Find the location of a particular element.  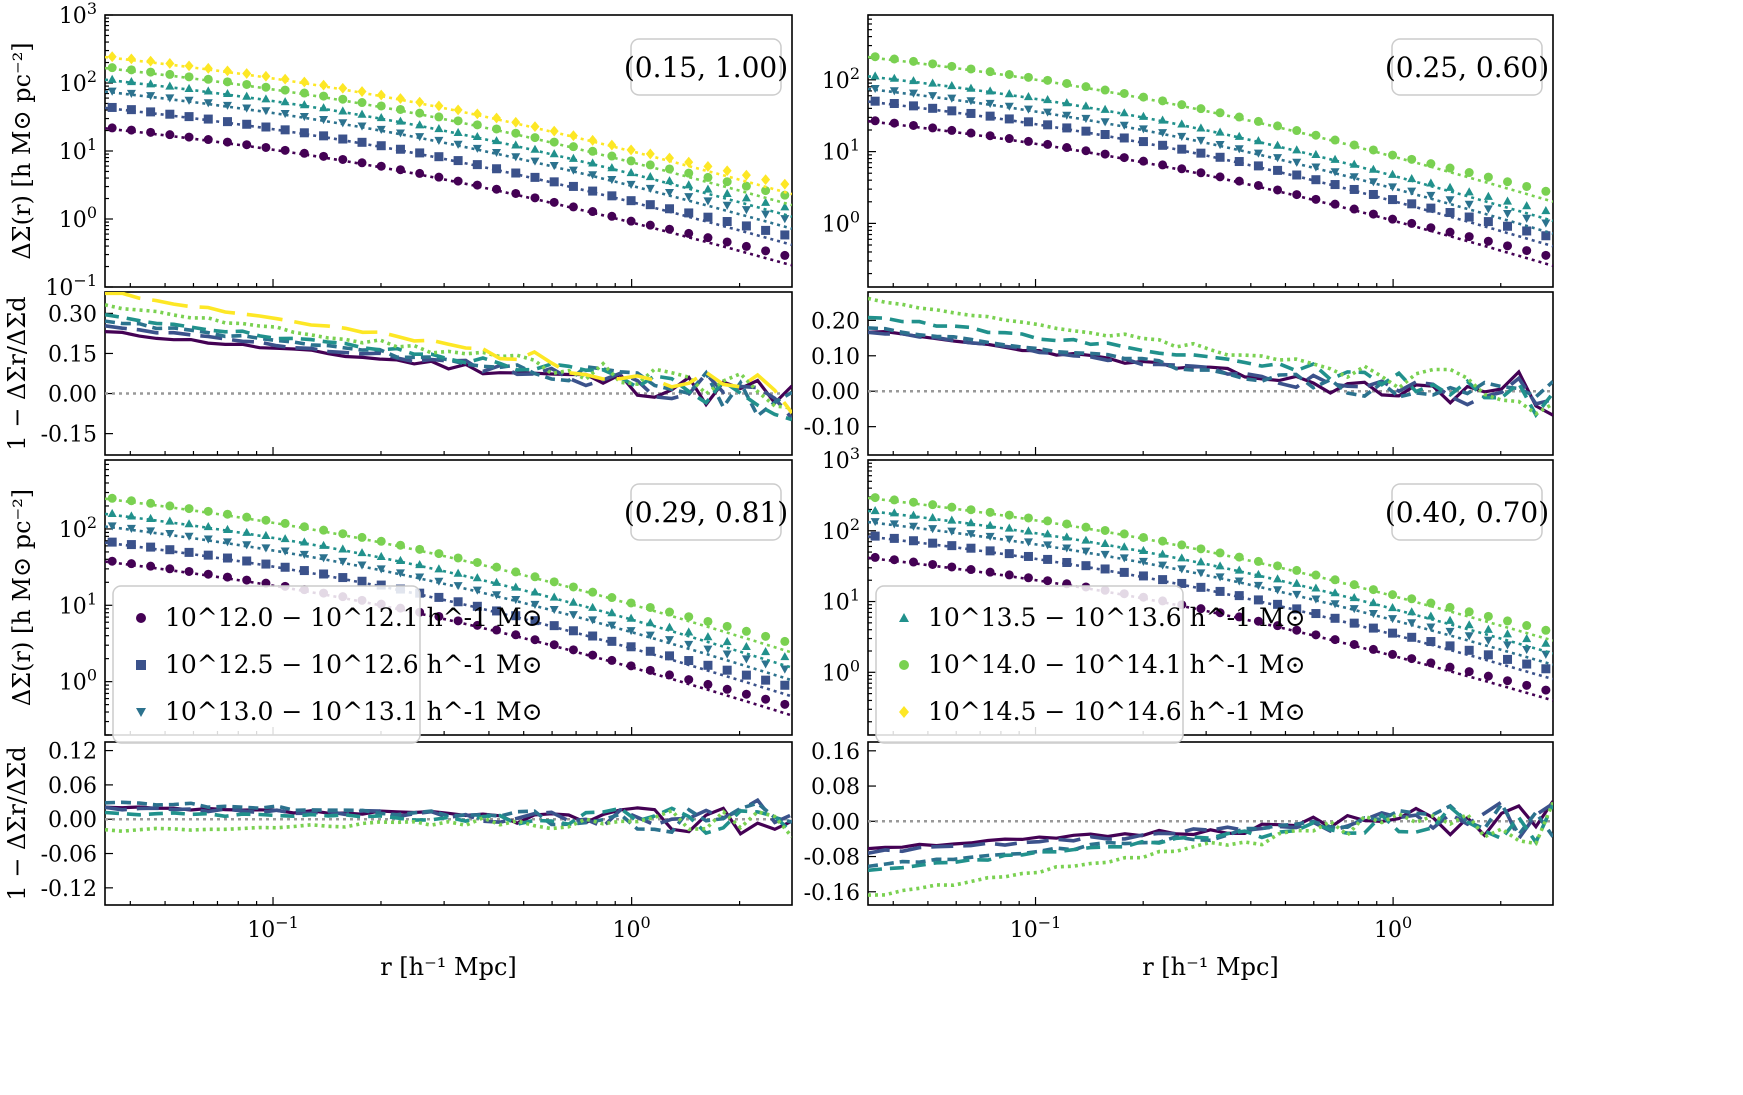

series-line-m12.0 is located at coordinates (448, 197).